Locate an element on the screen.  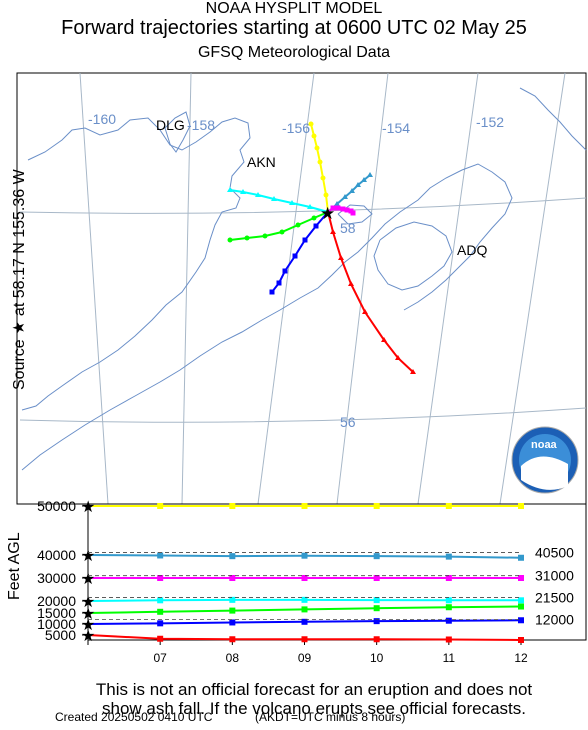
lat-label: 56 is located at coordinates (348, 422).